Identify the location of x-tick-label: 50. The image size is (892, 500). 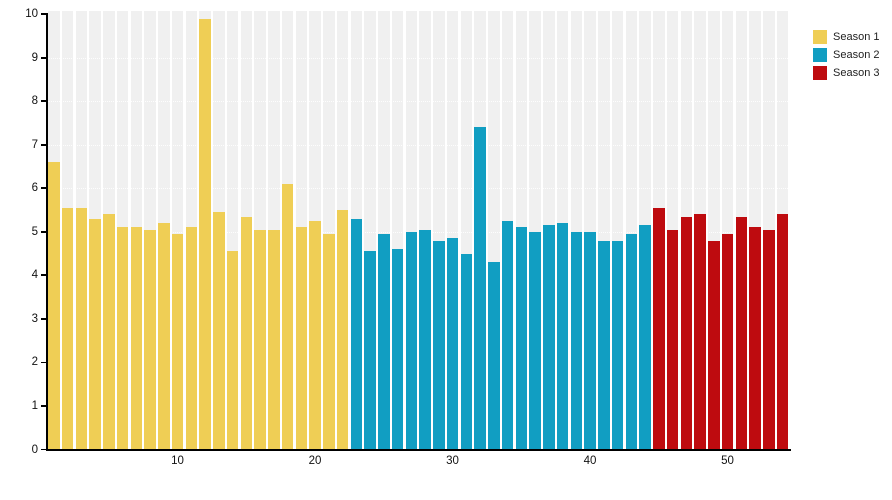
(727, 461).